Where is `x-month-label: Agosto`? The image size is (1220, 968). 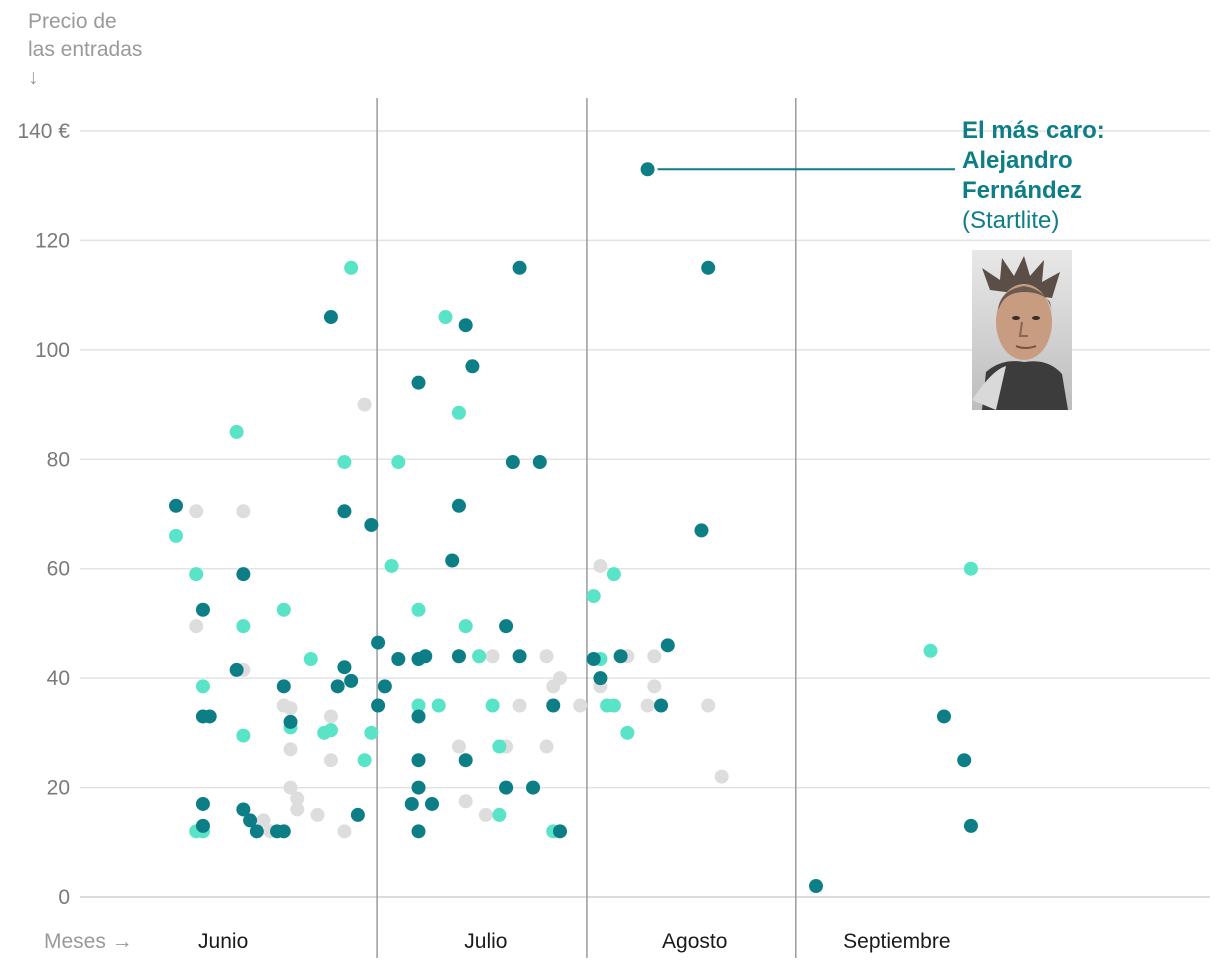
x-month-label: Agosto is located at coordinates (694, 941).